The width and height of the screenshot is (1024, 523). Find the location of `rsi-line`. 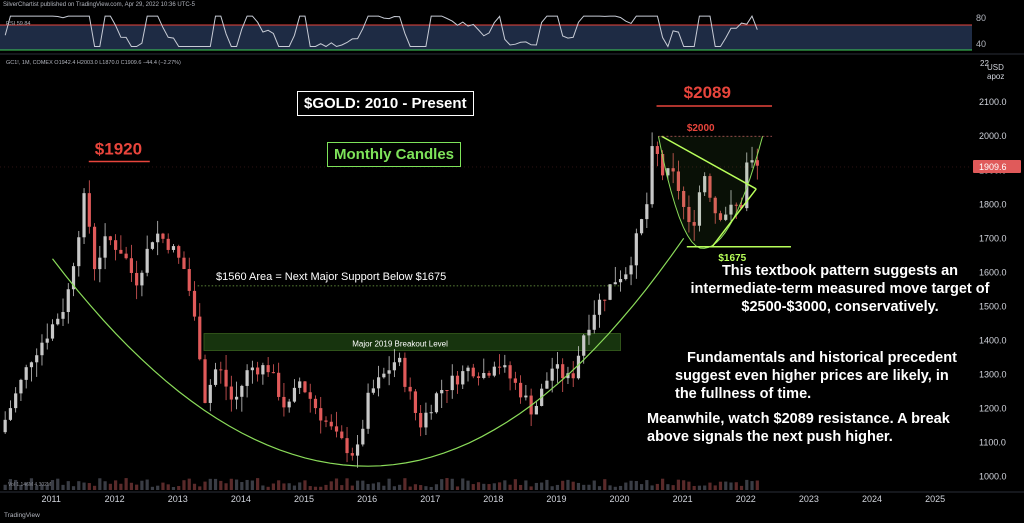

rsi-line is located at coordinates (381, 31).